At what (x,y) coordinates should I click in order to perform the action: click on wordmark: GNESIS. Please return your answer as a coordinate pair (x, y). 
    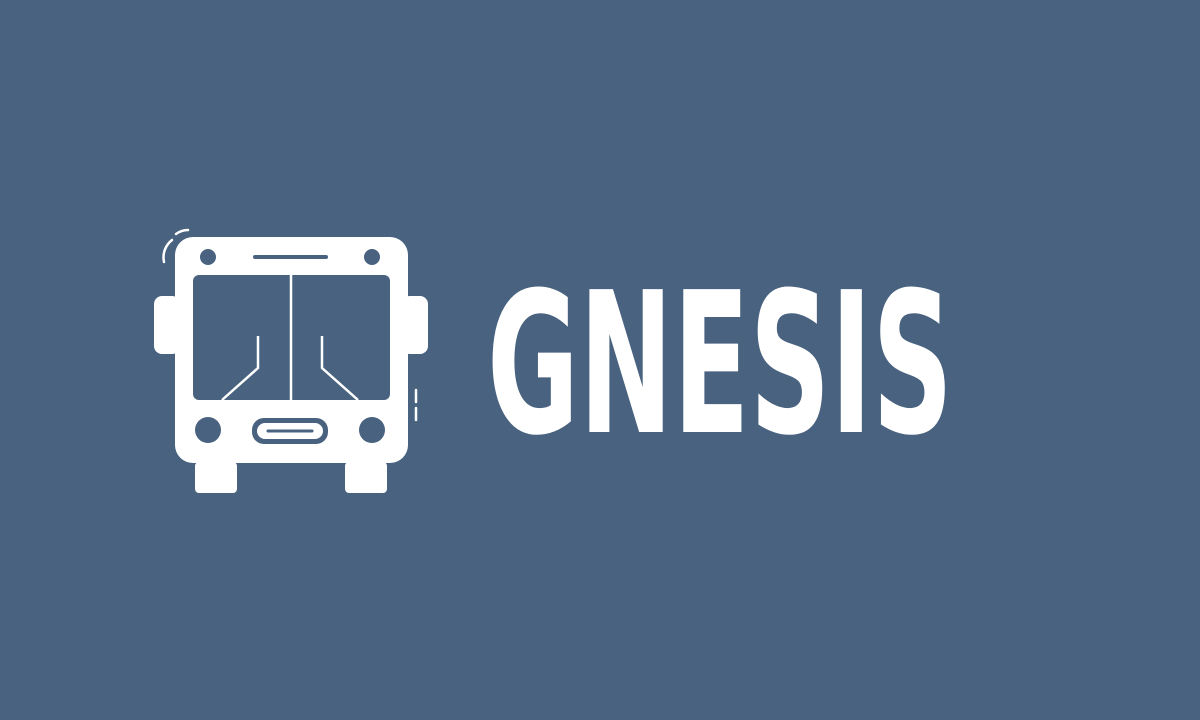
    Looking at the image, I should click on (720, 365).